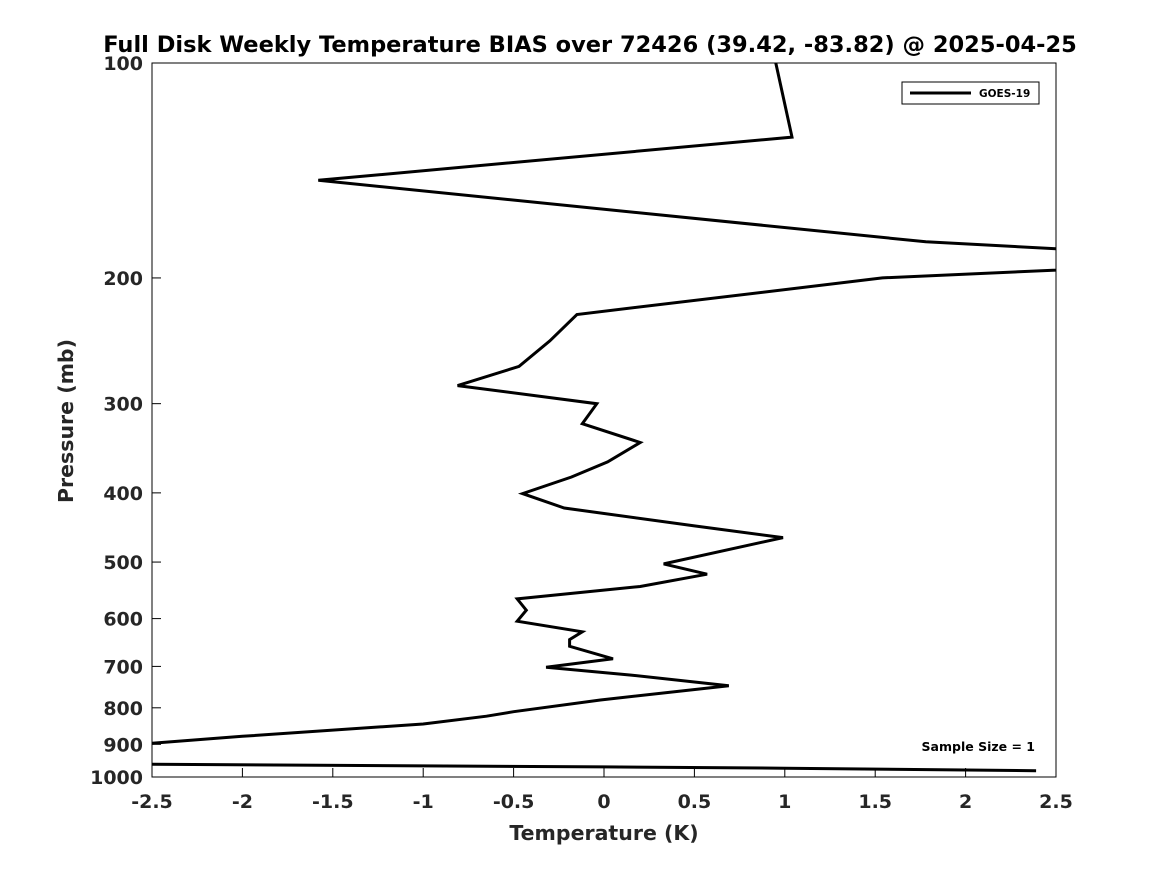  What do you see at coordinates (116, 778) in the screenshot?
I see `y-tick-label: 1000` at bounding box center [116, 778].